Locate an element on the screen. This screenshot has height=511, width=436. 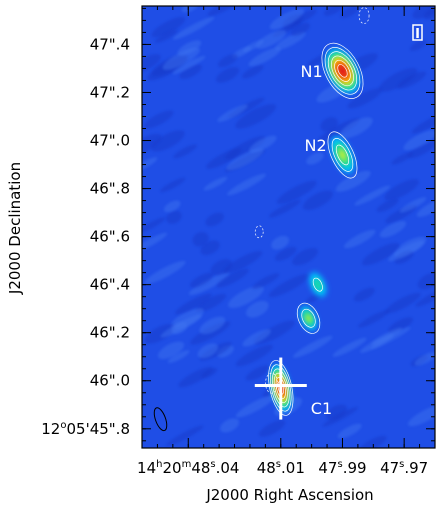
source-label-n1: N1 is located at coordinates (311, 71).